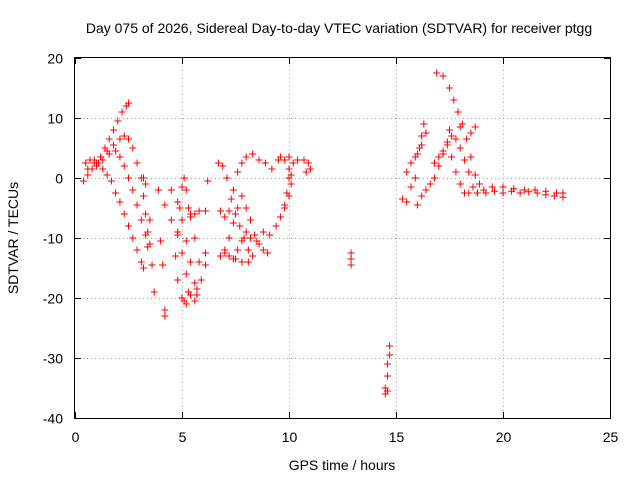 This screenshot has width=640, height=480. Describe the element at coordinates (53, 299) in the screenshot. I see `y-tick-label: -20` at that location.